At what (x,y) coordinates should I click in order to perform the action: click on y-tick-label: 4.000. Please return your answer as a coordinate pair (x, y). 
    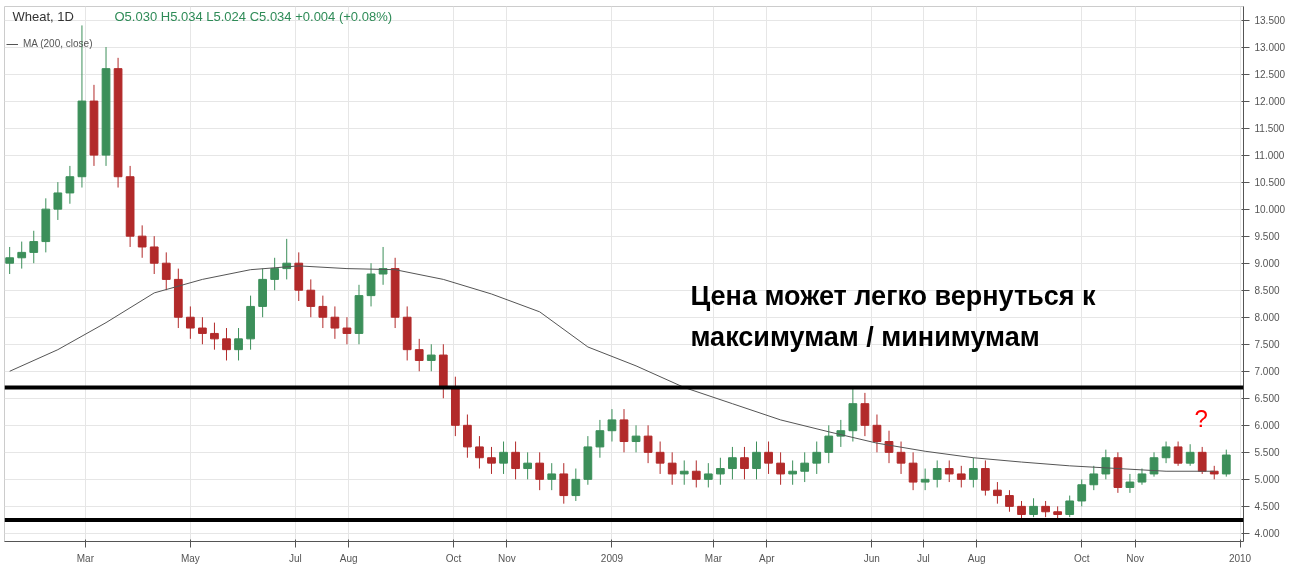
    Looking at the image, I should click on (1267, 534).